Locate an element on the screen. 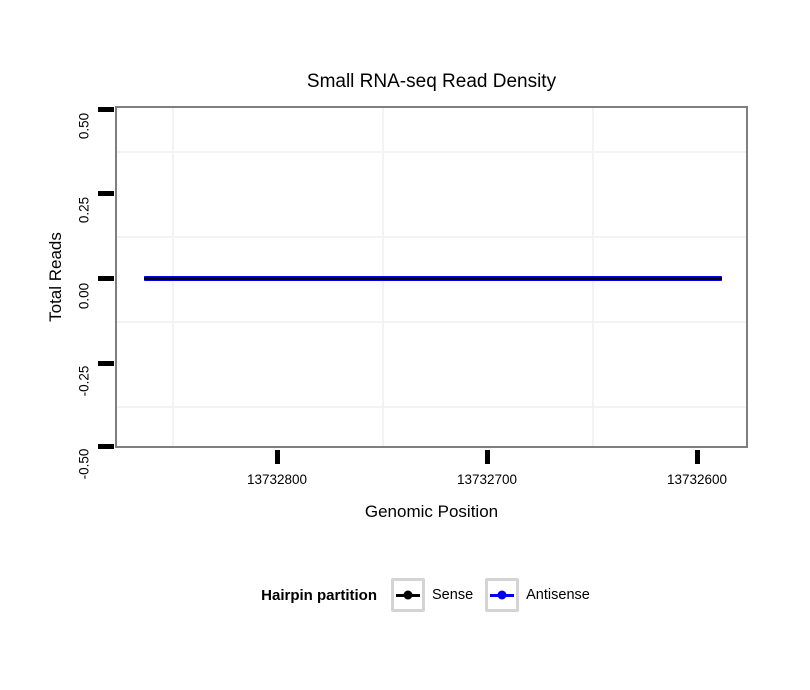 The width and height of the screenshot is (810, 690). antisense-legend-key is located at coordinates (502, 595).